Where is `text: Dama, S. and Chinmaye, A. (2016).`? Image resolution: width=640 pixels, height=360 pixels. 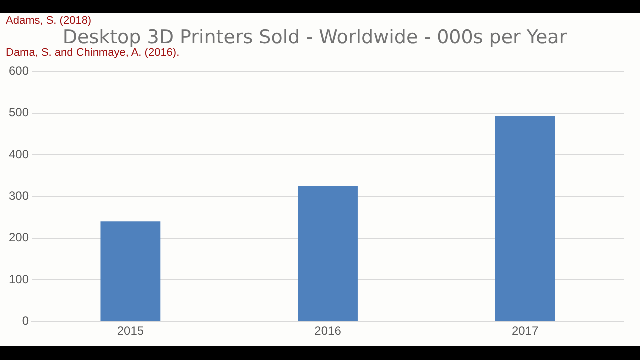
text: Dama, S. and Chinmaye, A. (2016). is located at coordinates (93, 53).